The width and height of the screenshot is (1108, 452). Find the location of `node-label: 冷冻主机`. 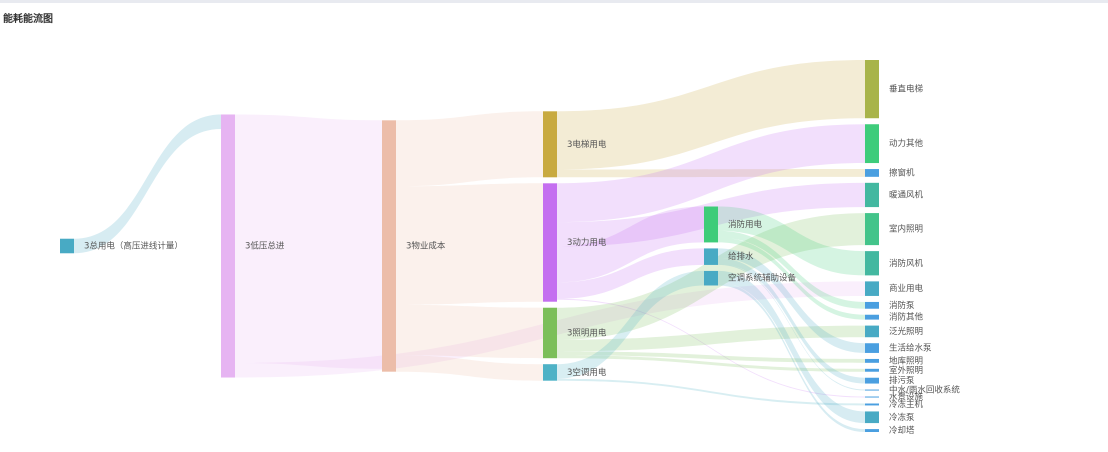

node-label: 冷冻主机 is located at coordinates (906, 404).